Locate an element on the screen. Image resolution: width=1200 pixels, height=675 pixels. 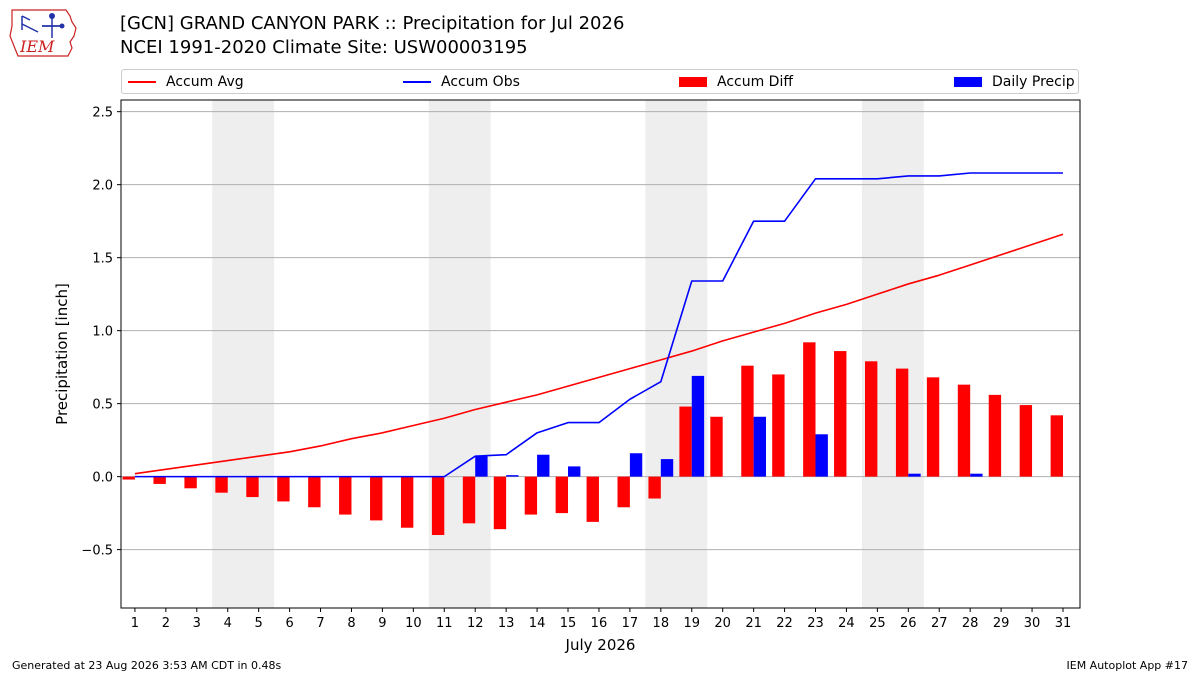
x-tick-label-11: 11 is located at coordinates (444, 623).